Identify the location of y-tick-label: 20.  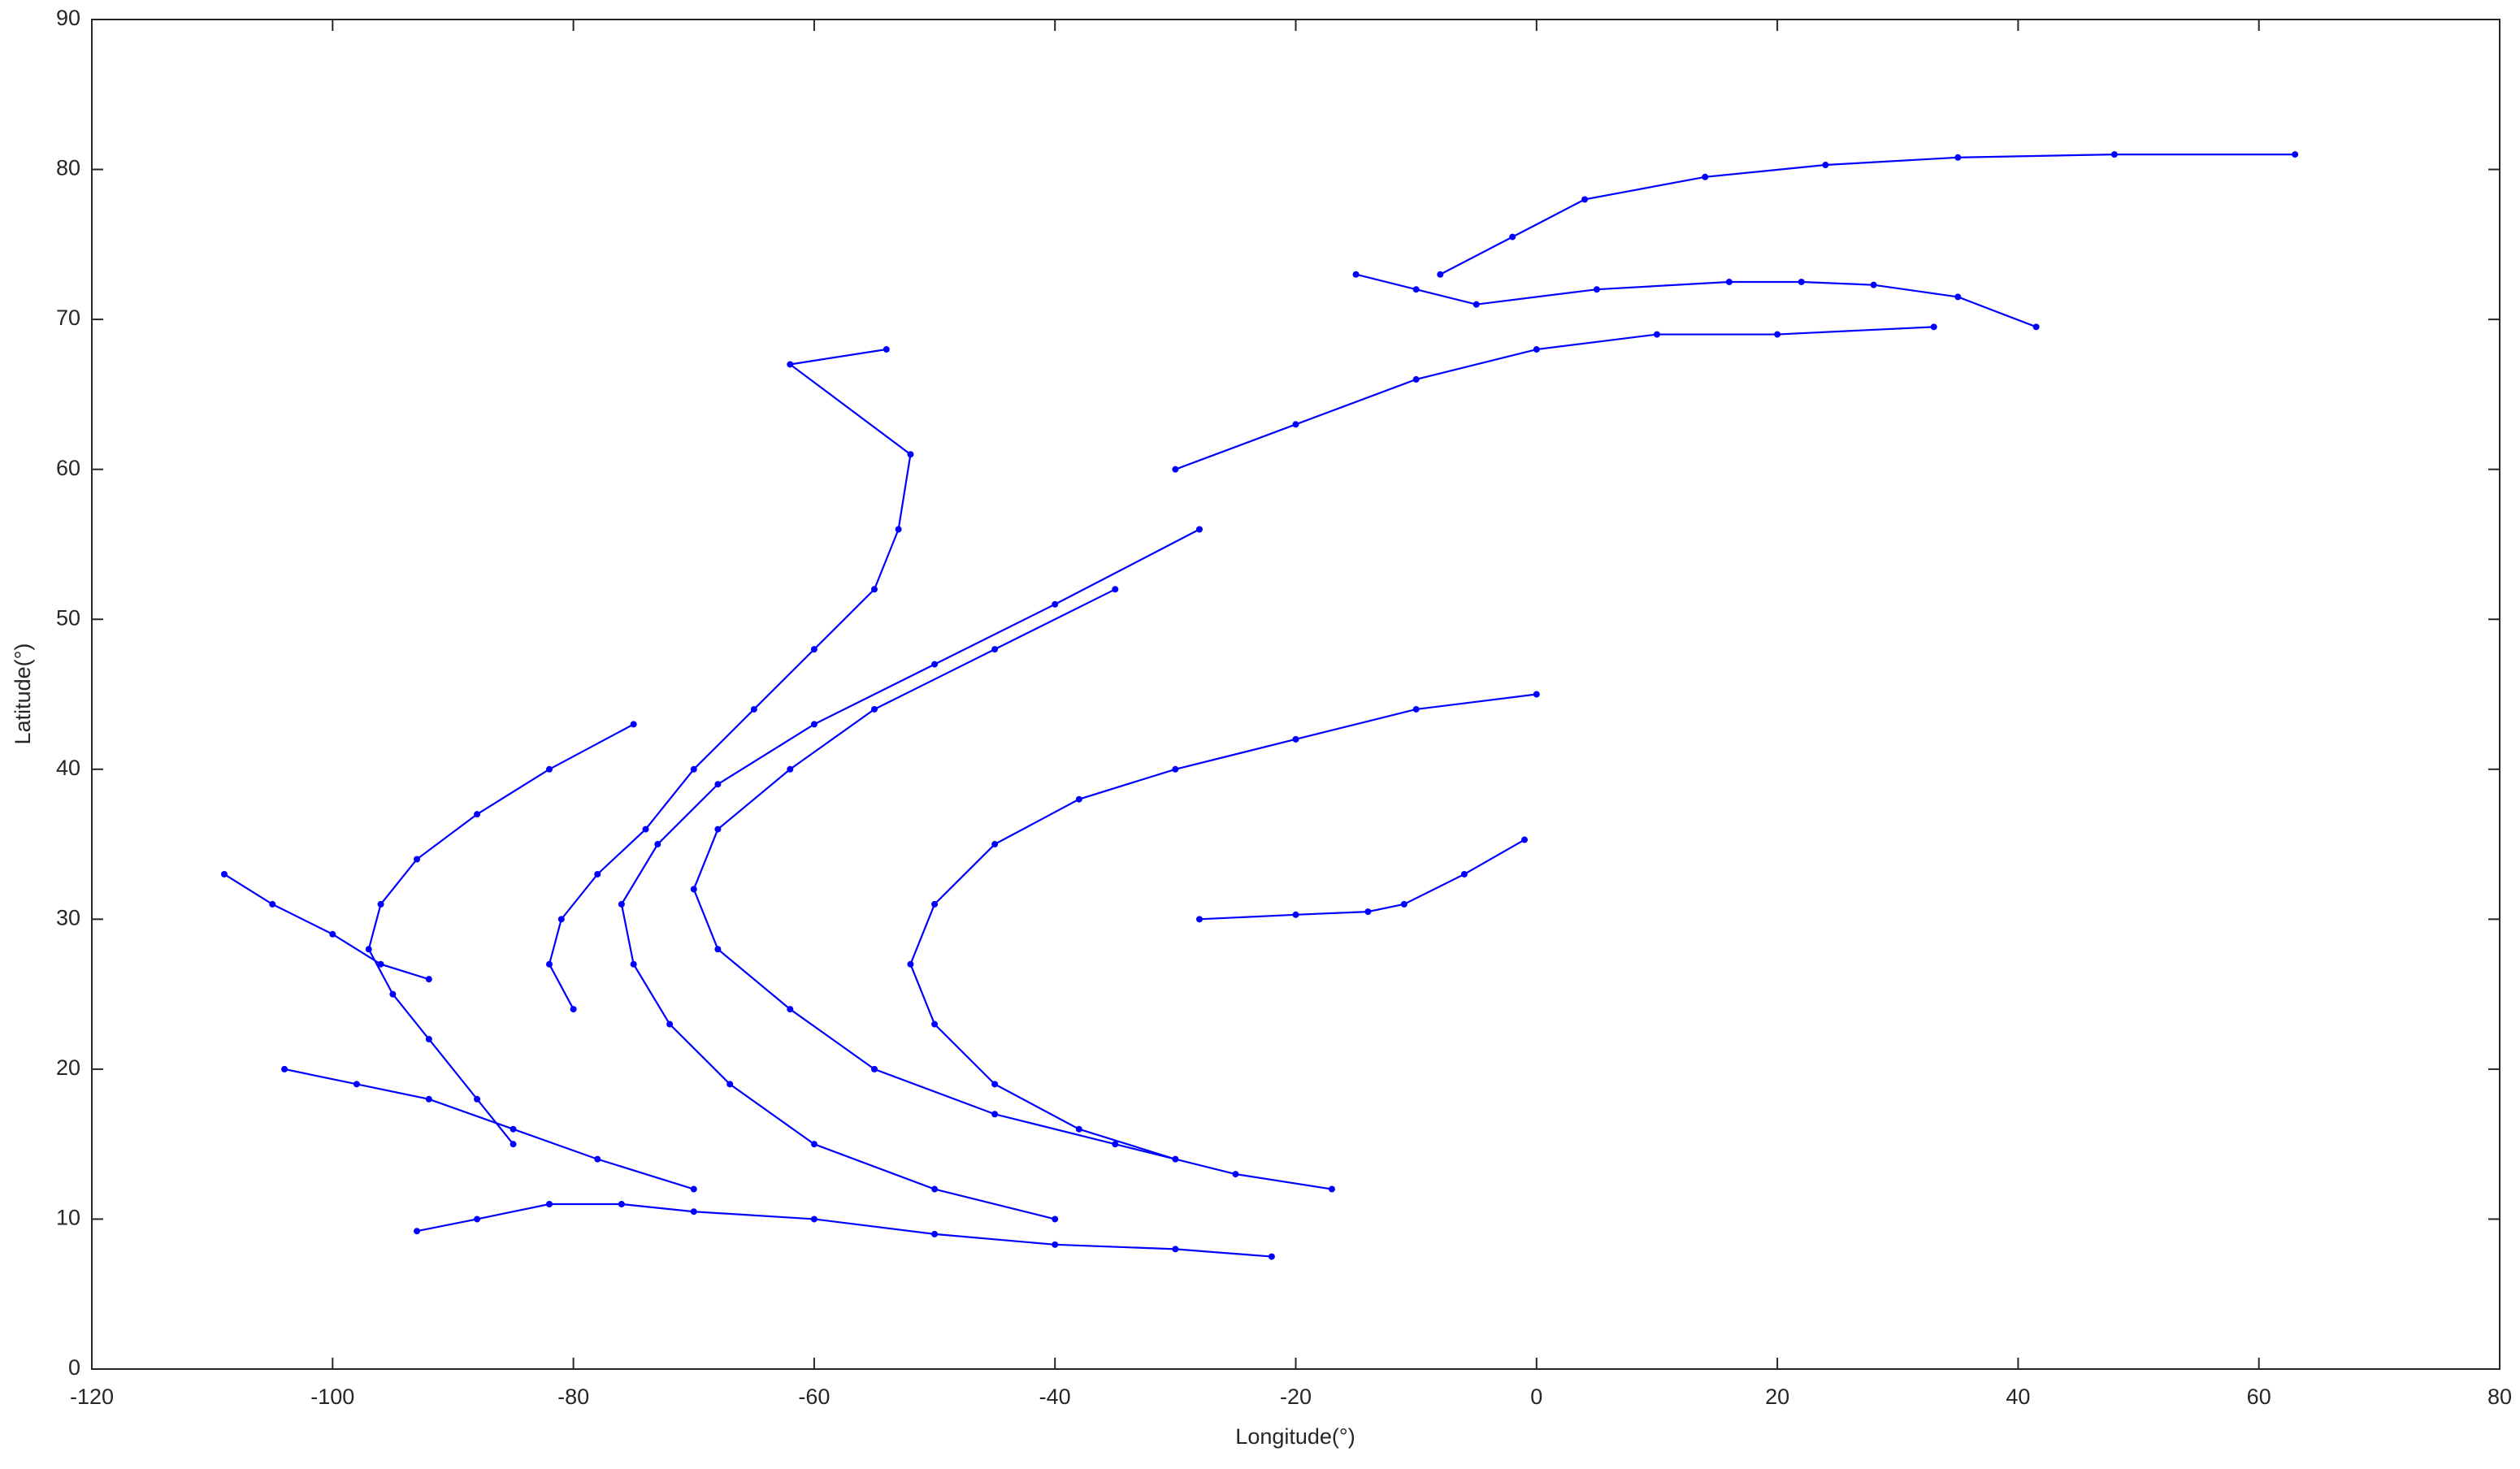
(68, 1067).